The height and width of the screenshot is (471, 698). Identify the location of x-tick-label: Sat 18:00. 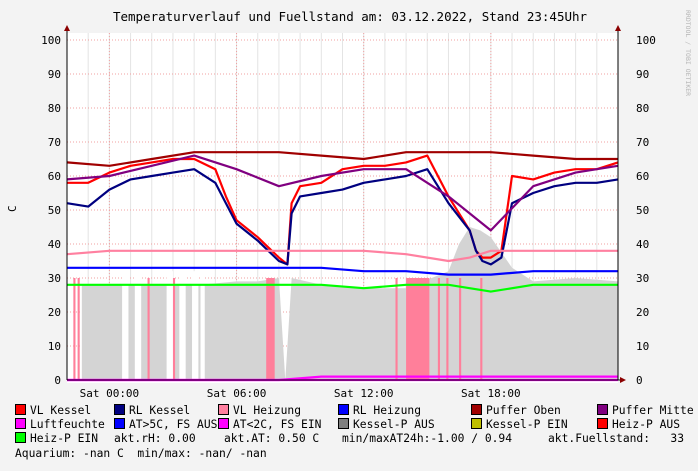
(491, 393).